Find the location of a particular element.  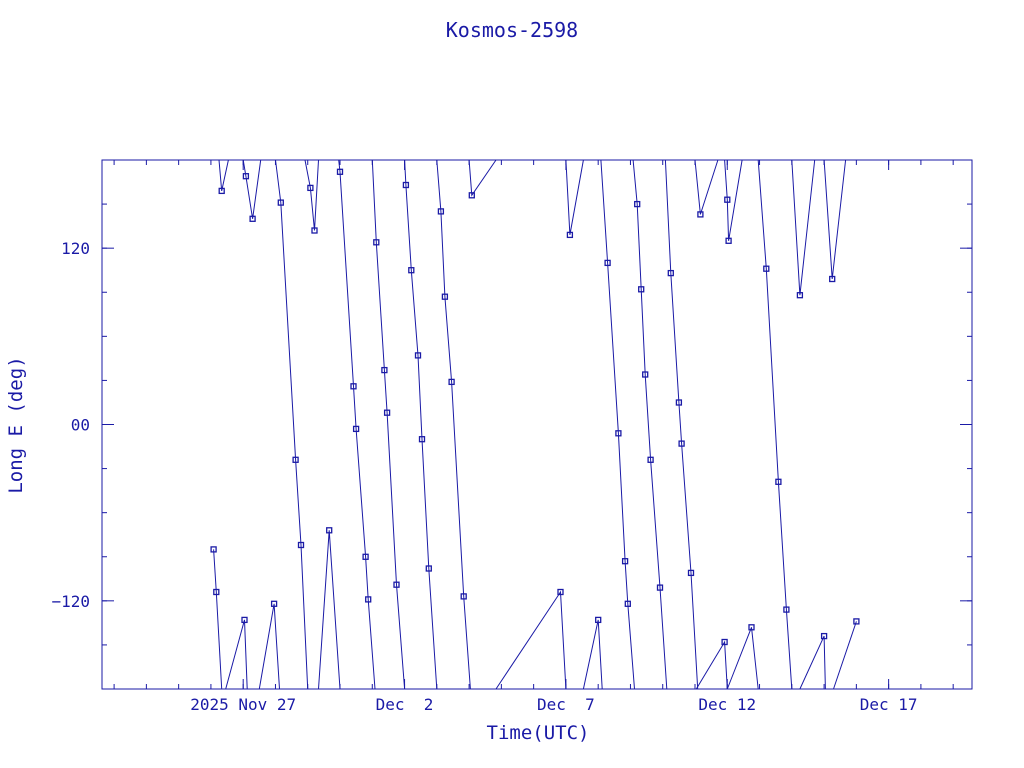

x-tick-label: Dec 17 is located at coordinates (889, 704).